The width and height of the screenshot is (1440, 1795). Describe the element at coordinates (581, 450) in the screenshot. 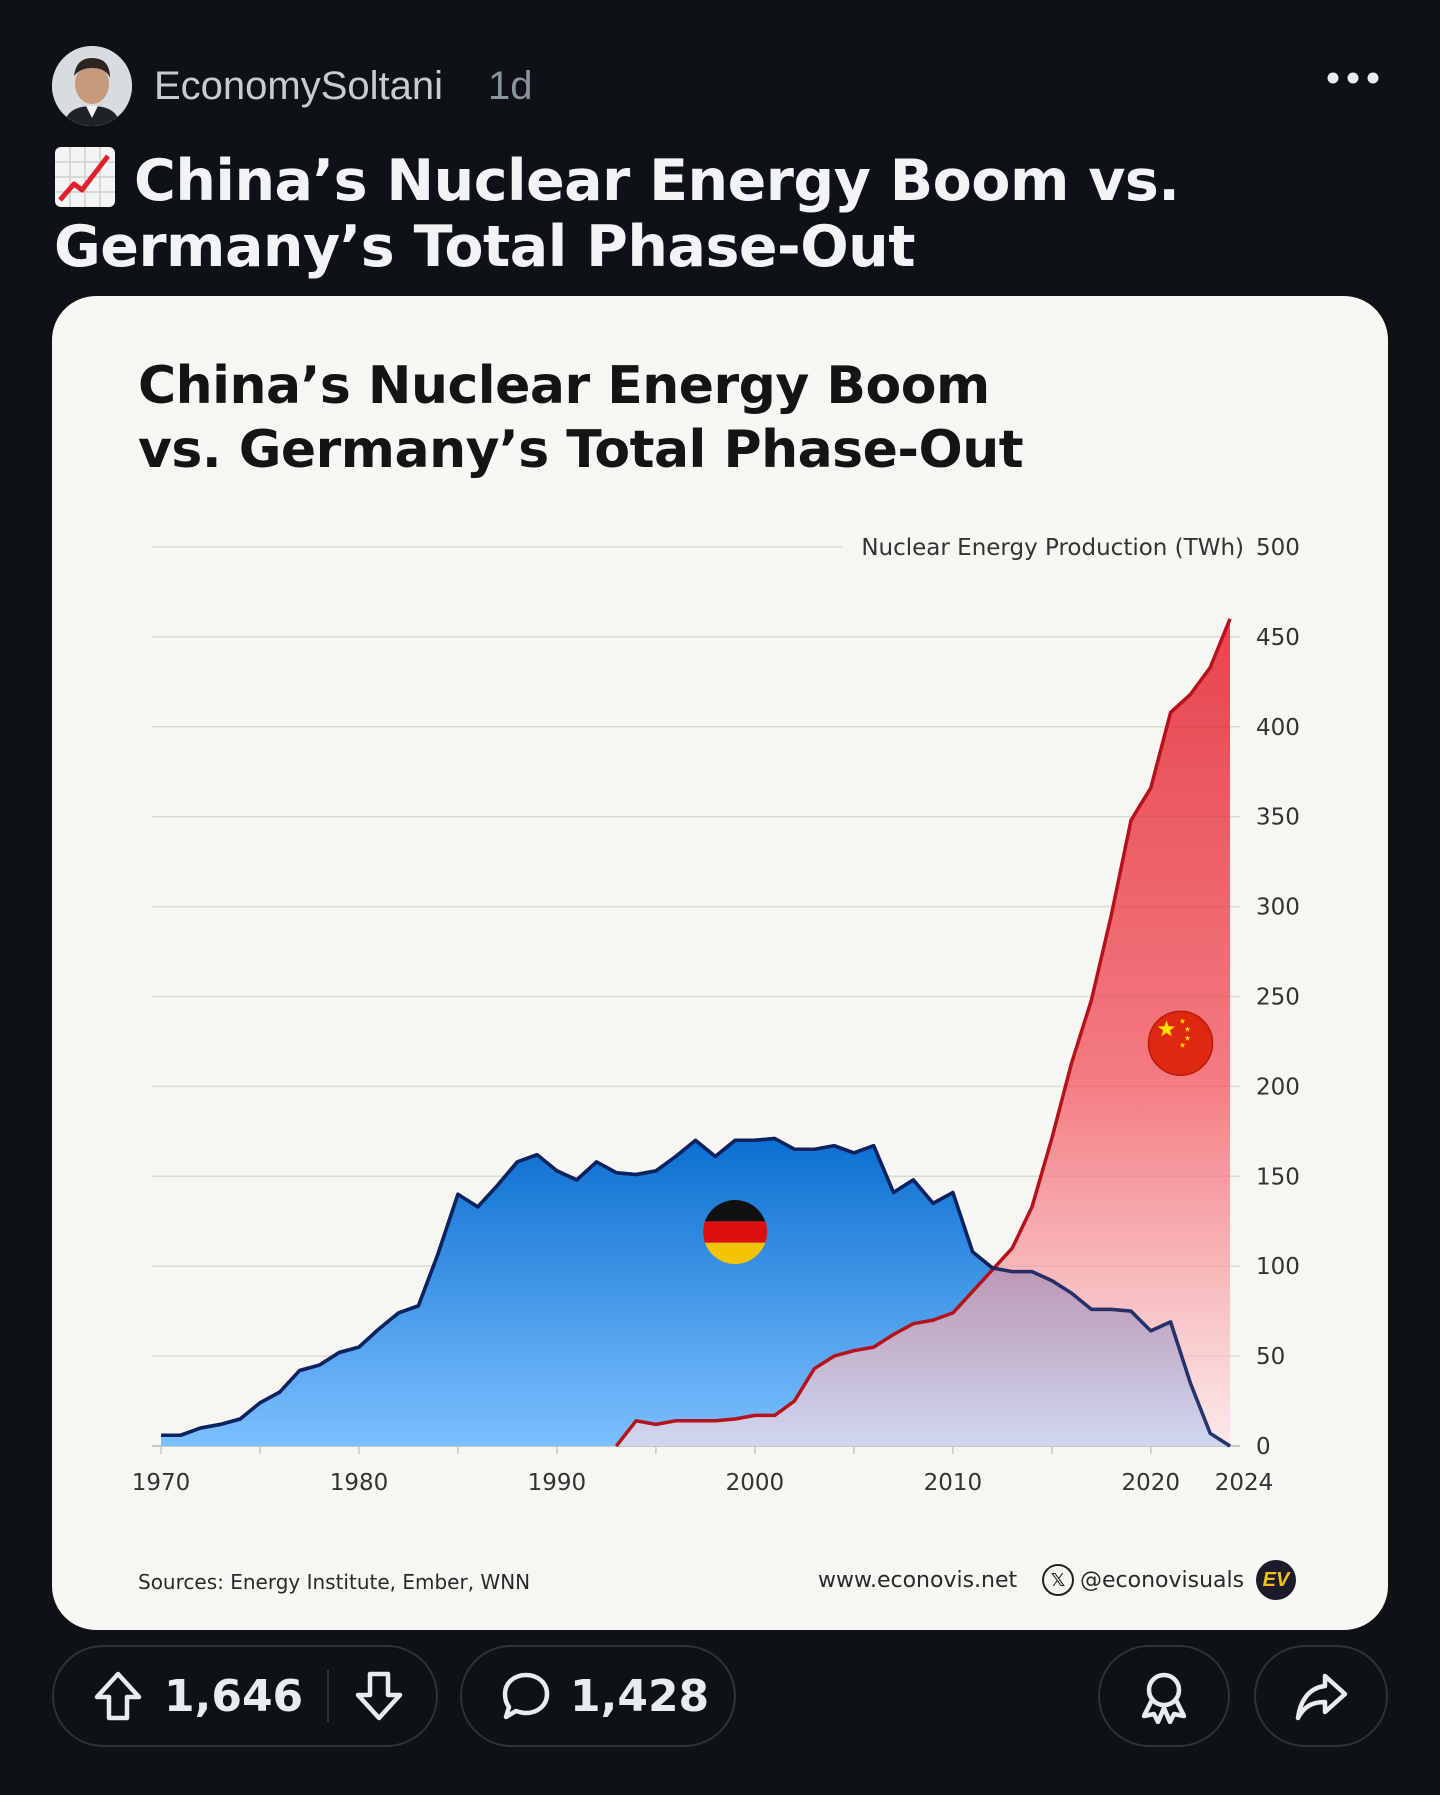

I see `chart-title-line-2: vs. Germany’s Total Phase-Out` at that location.